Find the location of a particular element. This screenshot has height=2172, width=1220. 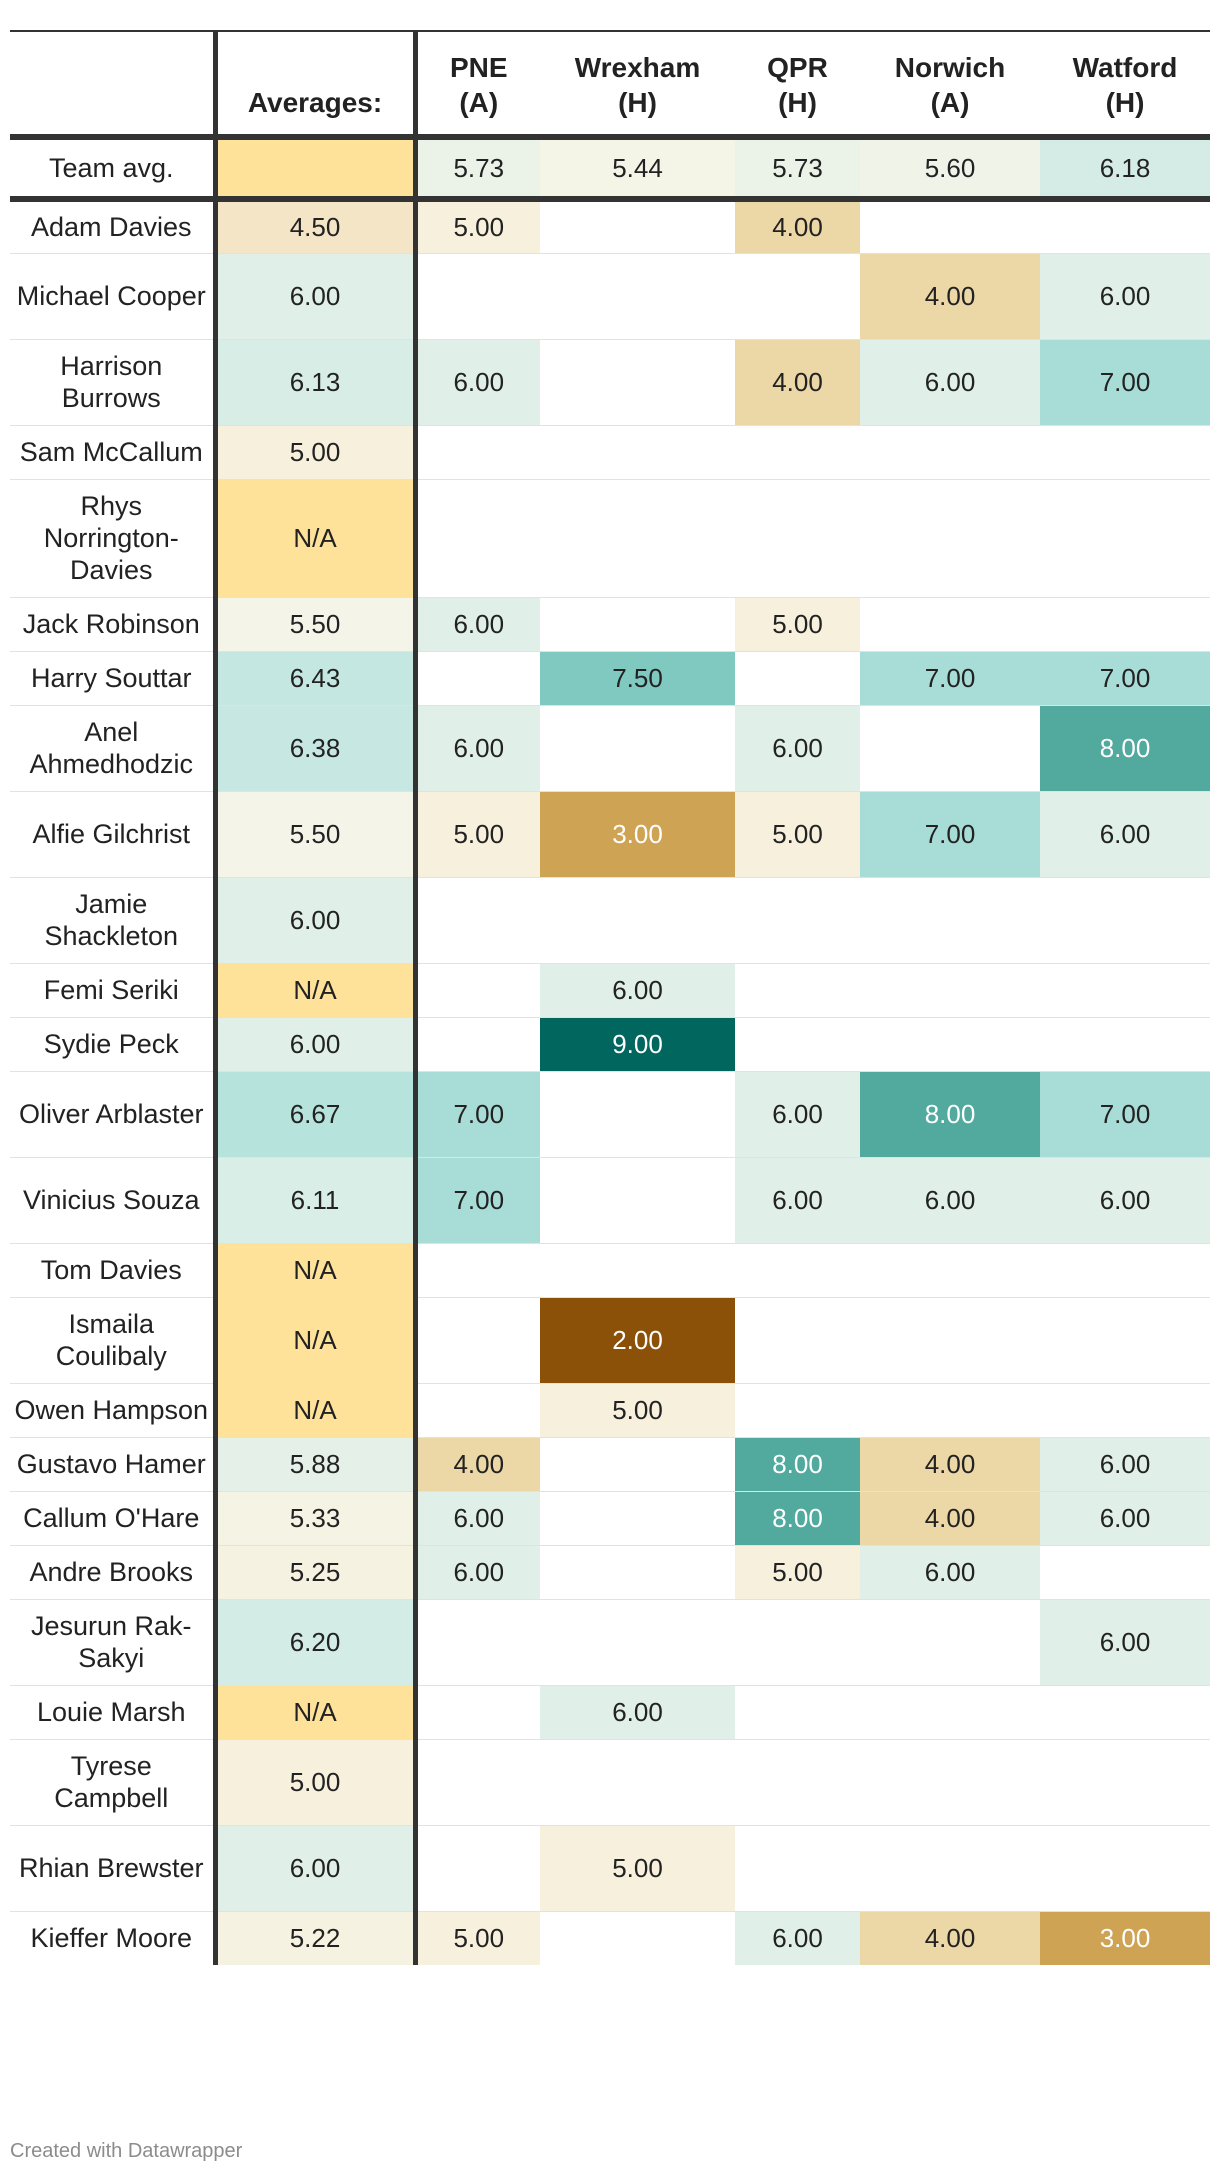

player-name: Gustavo Hamer is located at coordinates (112, 1464).